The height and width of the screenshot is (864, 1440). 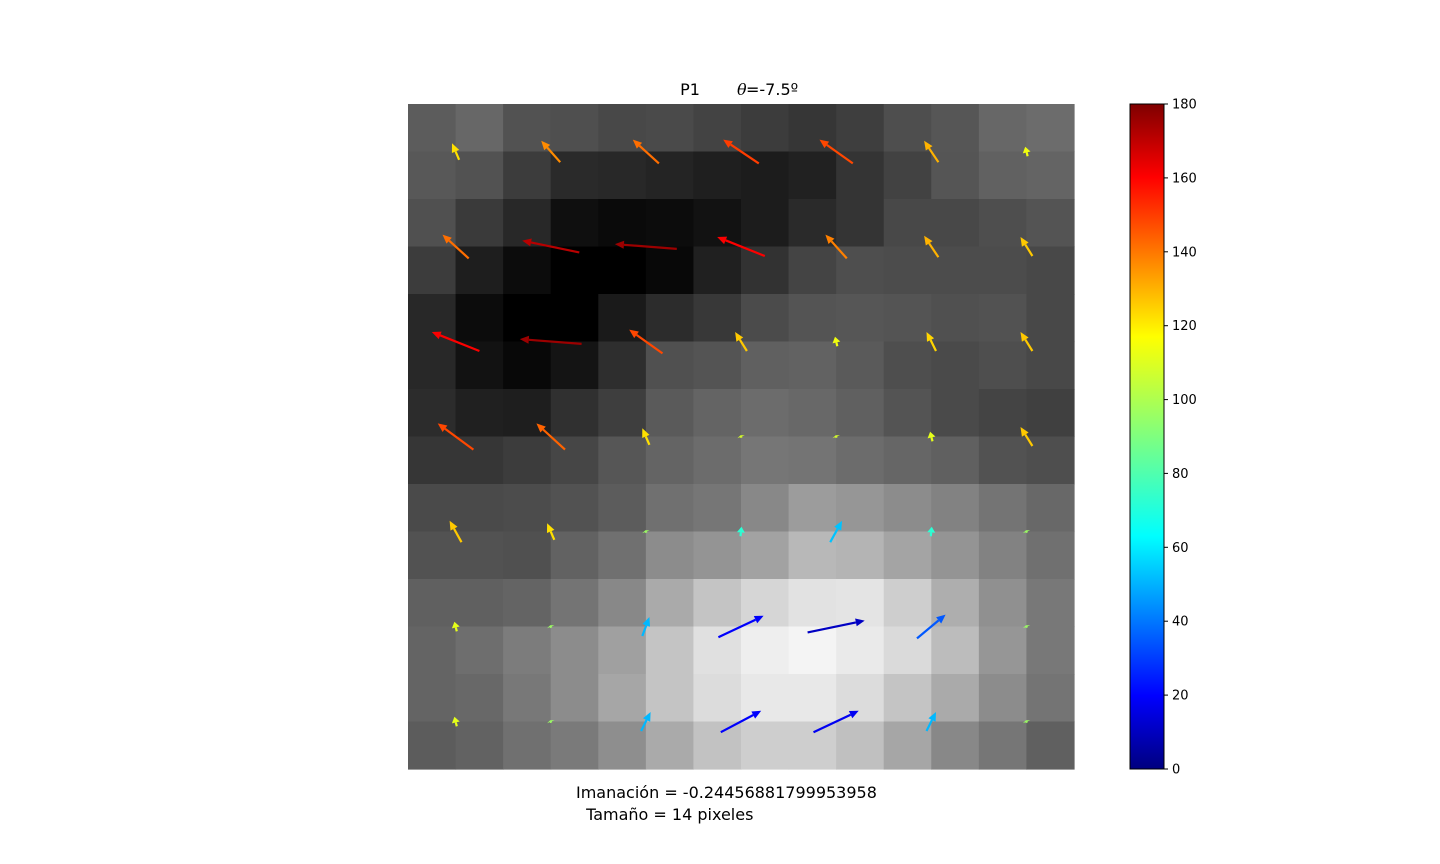 What do you see at coordinates (1184, 252) in the screenshot?
I see `colorbar-tick-label: 140` at bounding box center [1184, 252].